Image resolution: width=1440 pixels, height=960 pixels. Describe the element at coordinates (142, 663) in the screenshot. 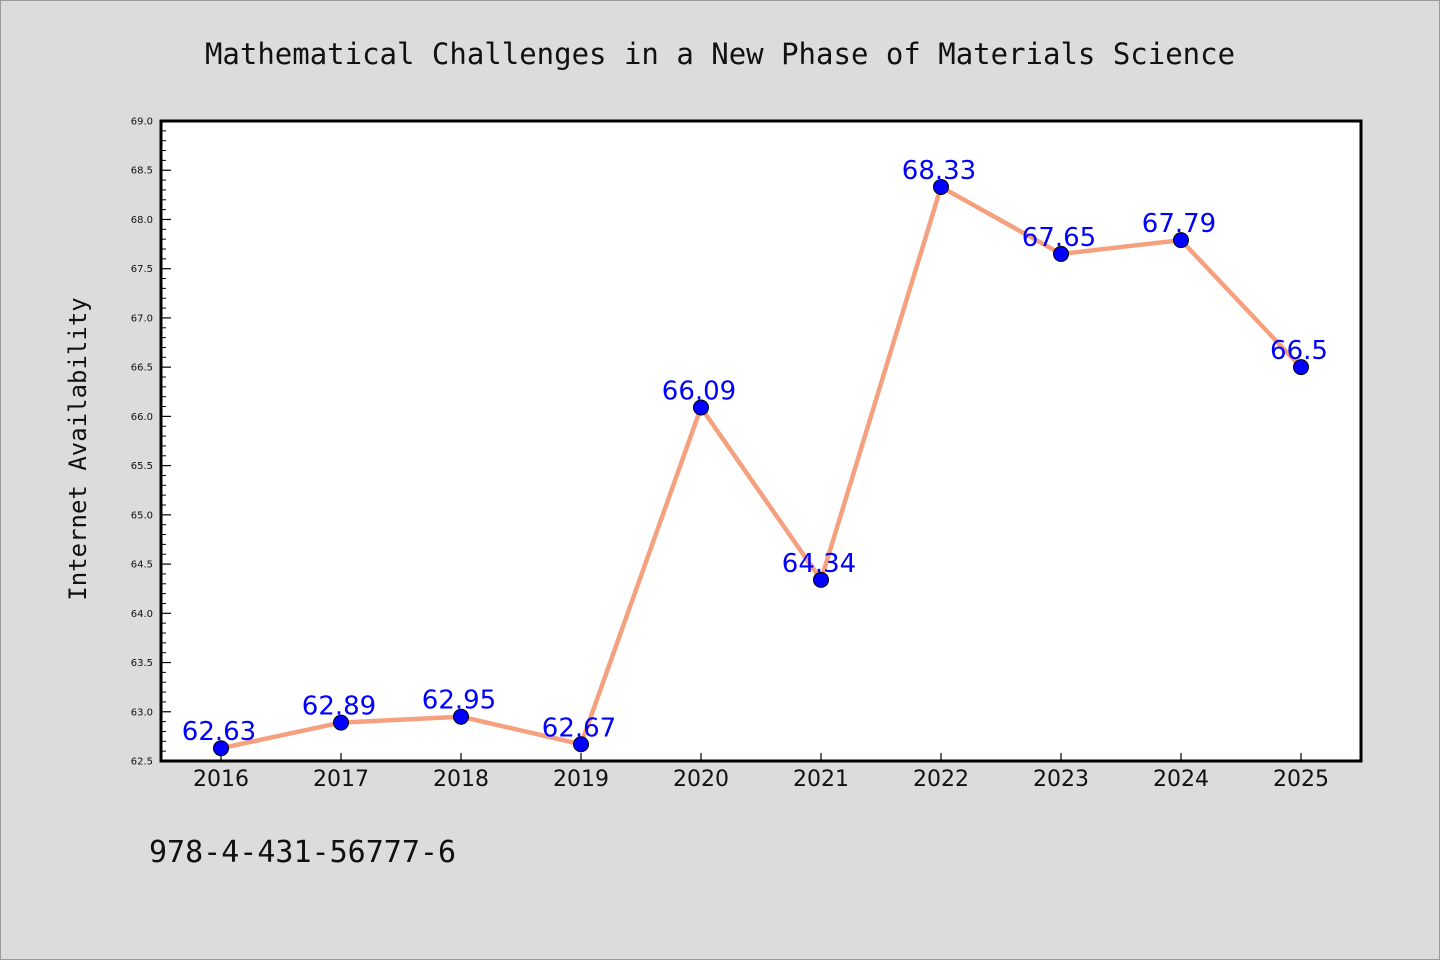

I see `y-tick-label: 63.5` at that location.